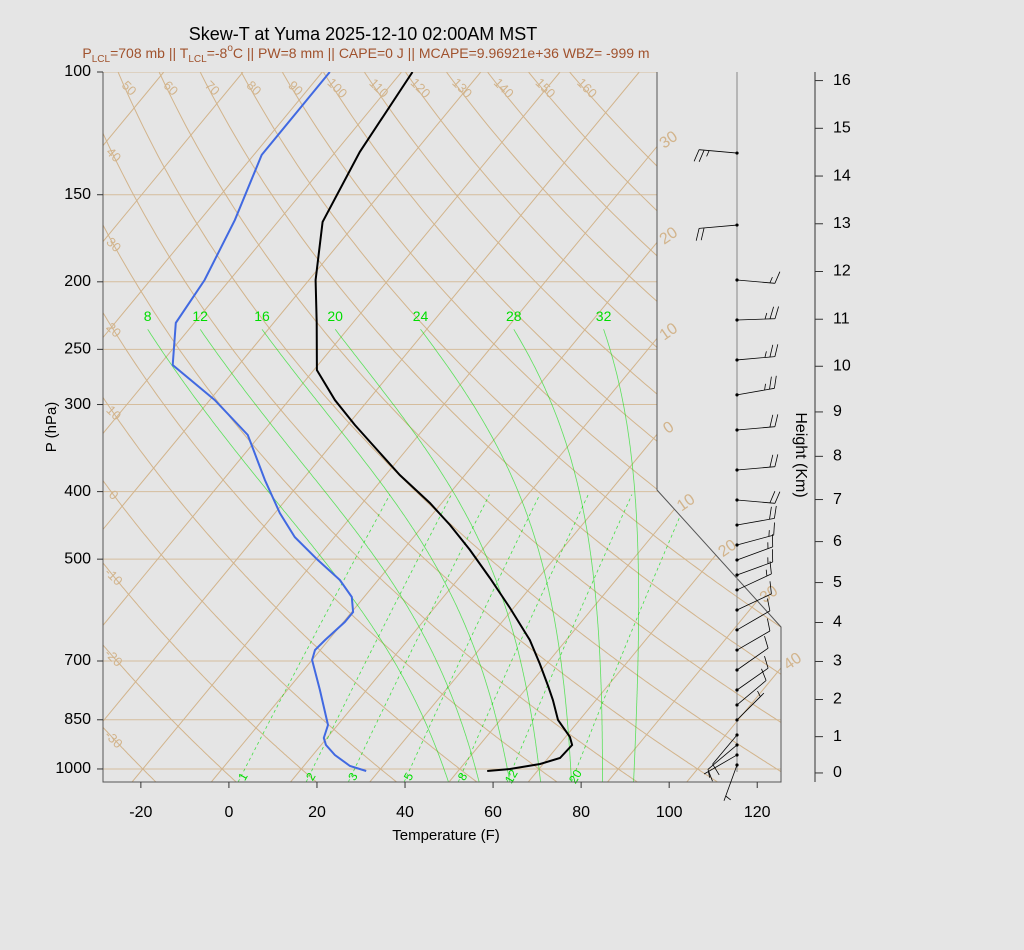 The height and width of the screenshot is (950, 1024). What do you see at coordinates (86, 53) in the screenshot?
I see `subtitle-part: P` at bounding box center [86, 53].